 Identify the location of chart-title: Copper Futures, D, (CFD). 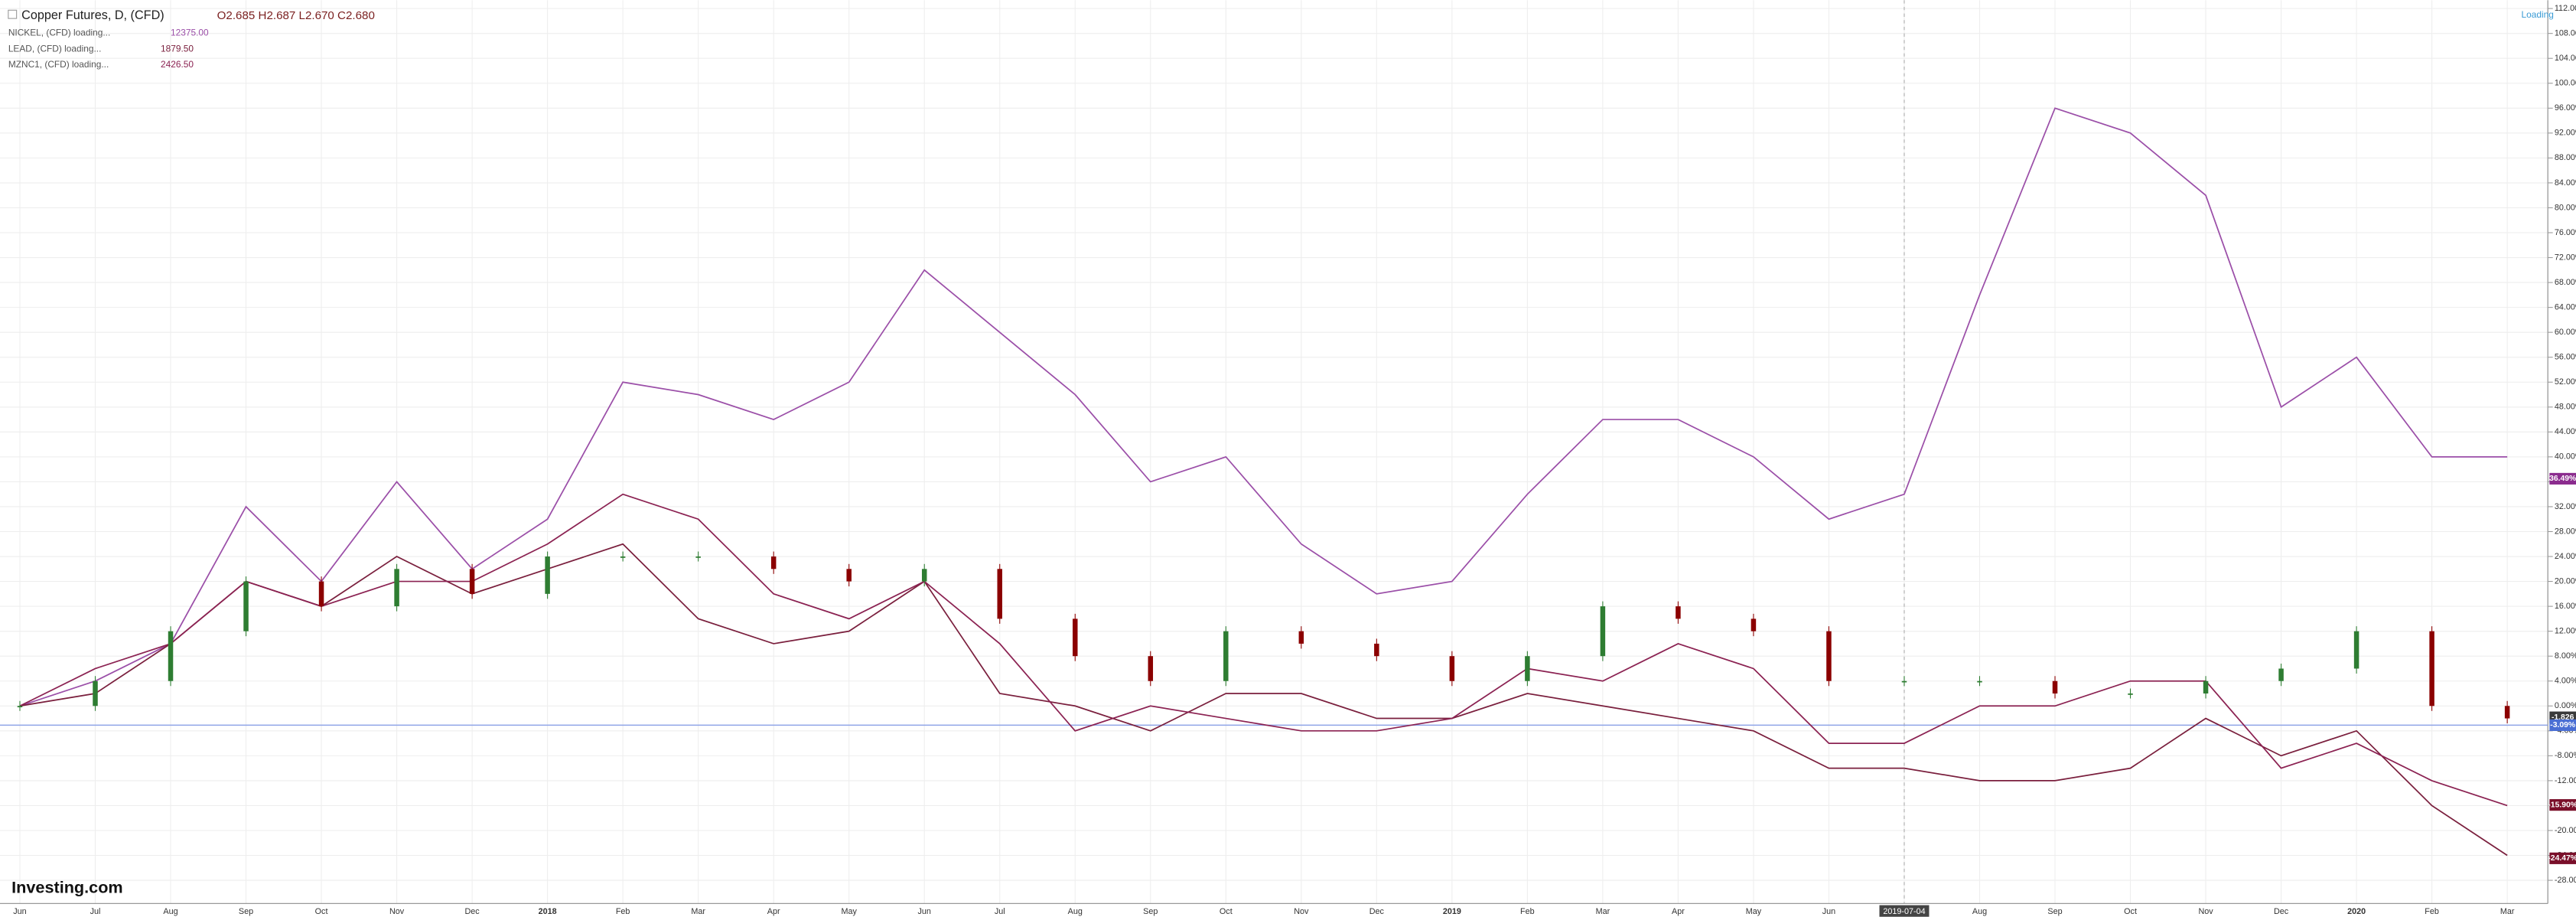
(93, 15).